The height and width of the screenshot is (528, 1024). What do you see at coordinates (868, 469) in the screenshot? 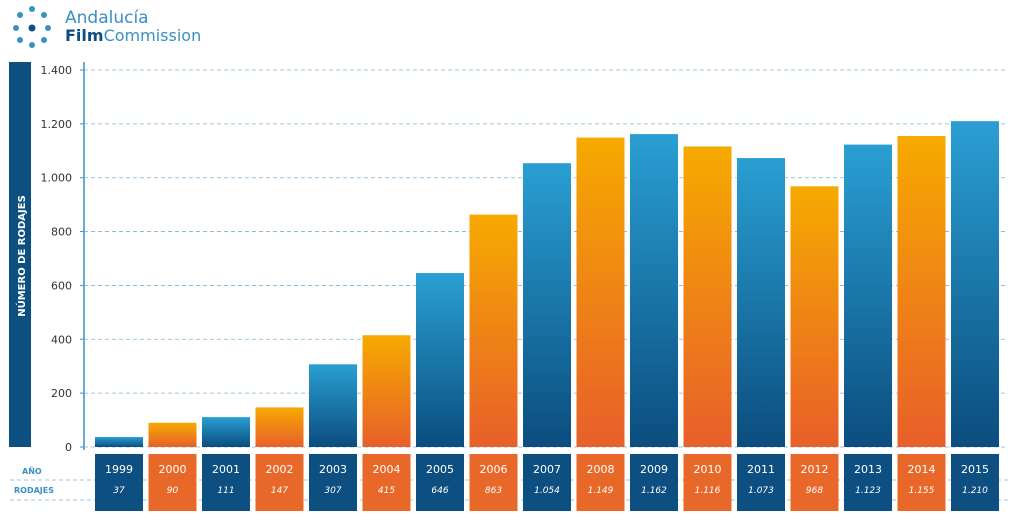
I see `x-tick-label: 2013` at bounding box center [868, 469].